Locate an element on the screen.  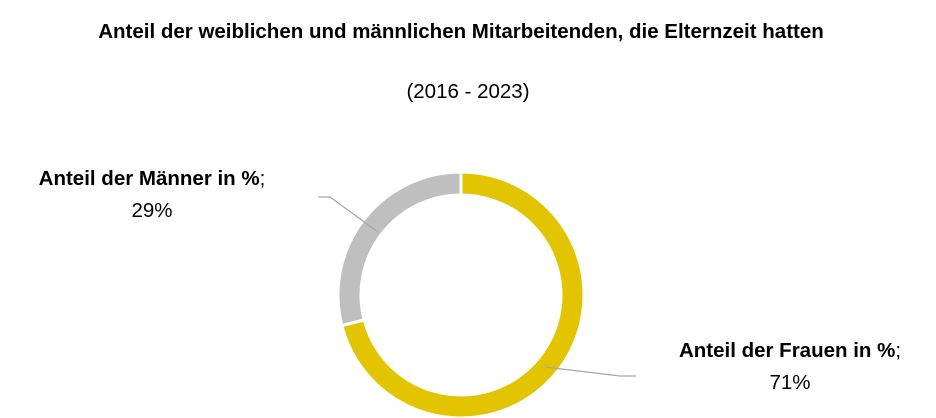
data-label: Anteil der Männer in %; is located at coordinates (152, 178).